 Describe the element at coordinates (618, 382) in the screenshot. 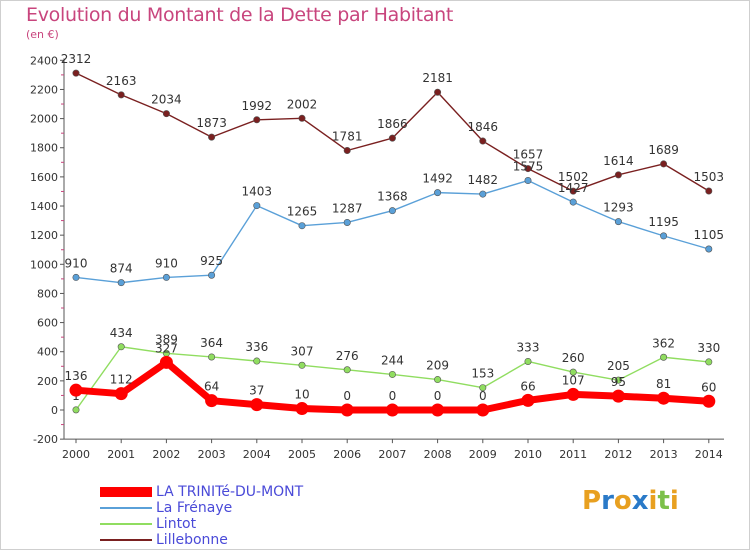

I see `data-label: 95` at that location.